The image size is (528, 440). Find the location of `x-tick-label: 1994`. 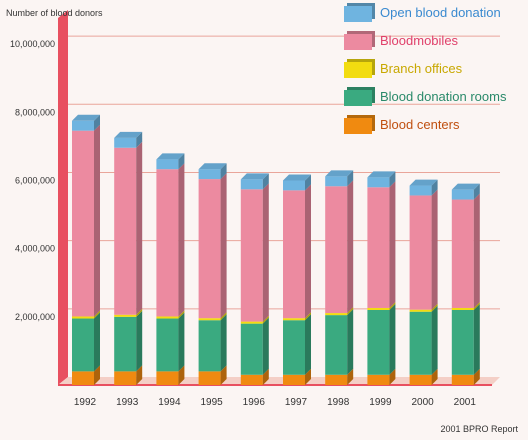

x-tick-label: 1994 is located at coordinates (169, 402).